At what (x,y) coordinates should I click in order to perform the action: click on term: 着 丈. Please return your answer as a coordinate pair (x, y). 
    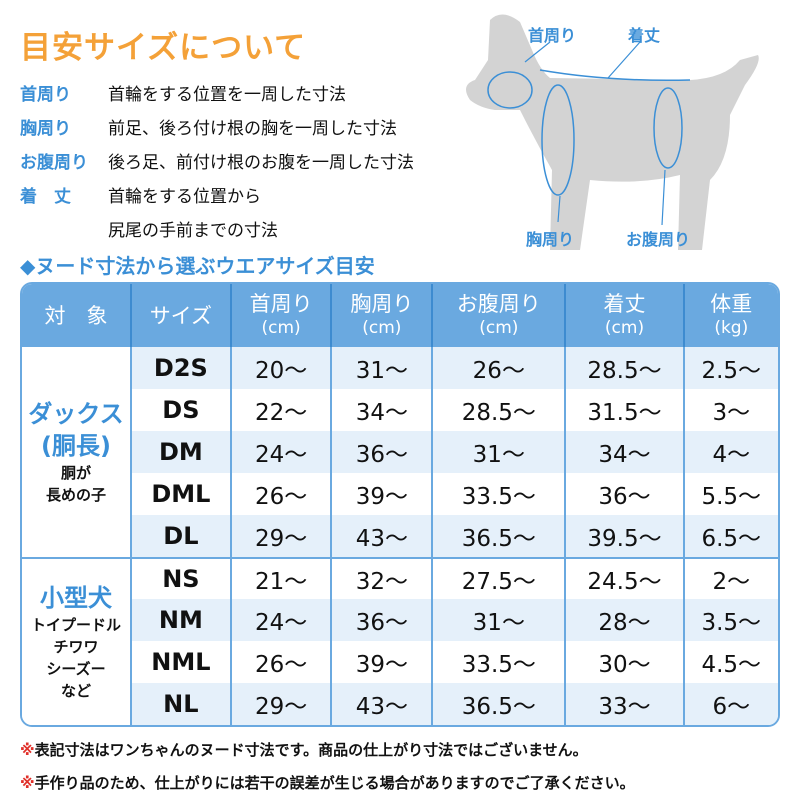
    Looking at the image, I should click on (45, 197).